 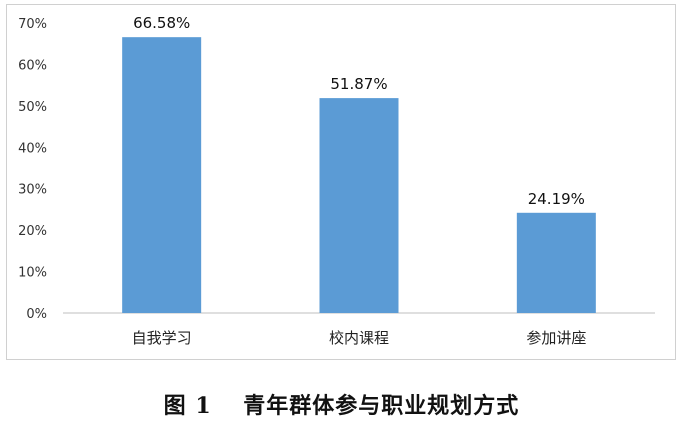 What do you see at coordinates (162, 338) in the screenshot?
I see `category-label: 自我学习` at bounding box center [162, 338].